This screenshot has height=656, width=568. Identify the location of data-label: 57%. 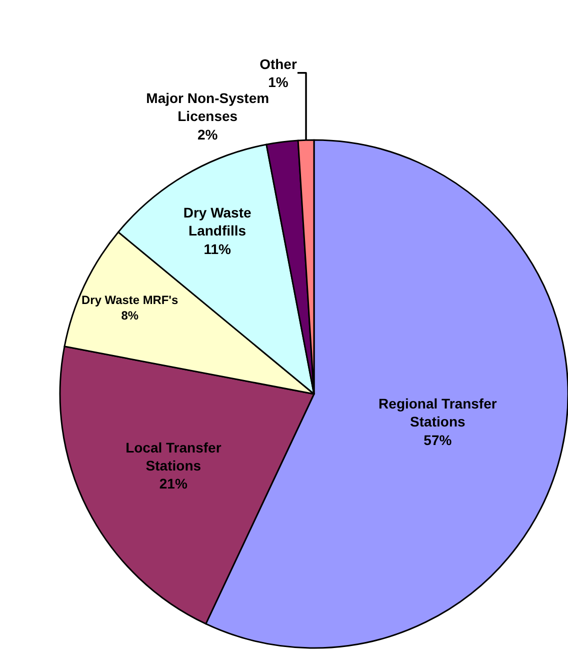
(438, 440).